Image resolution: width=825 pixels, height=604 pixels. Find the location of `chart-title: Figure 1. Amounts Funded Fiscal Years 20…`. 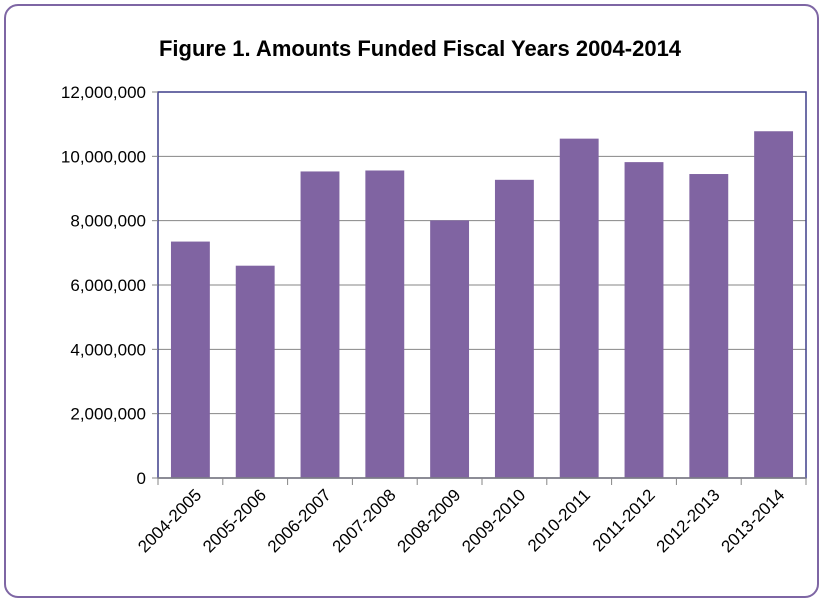

chart-title: Figure 1. Amounts Funded Fiscal Years 20… is located at coordinates (420, 48).